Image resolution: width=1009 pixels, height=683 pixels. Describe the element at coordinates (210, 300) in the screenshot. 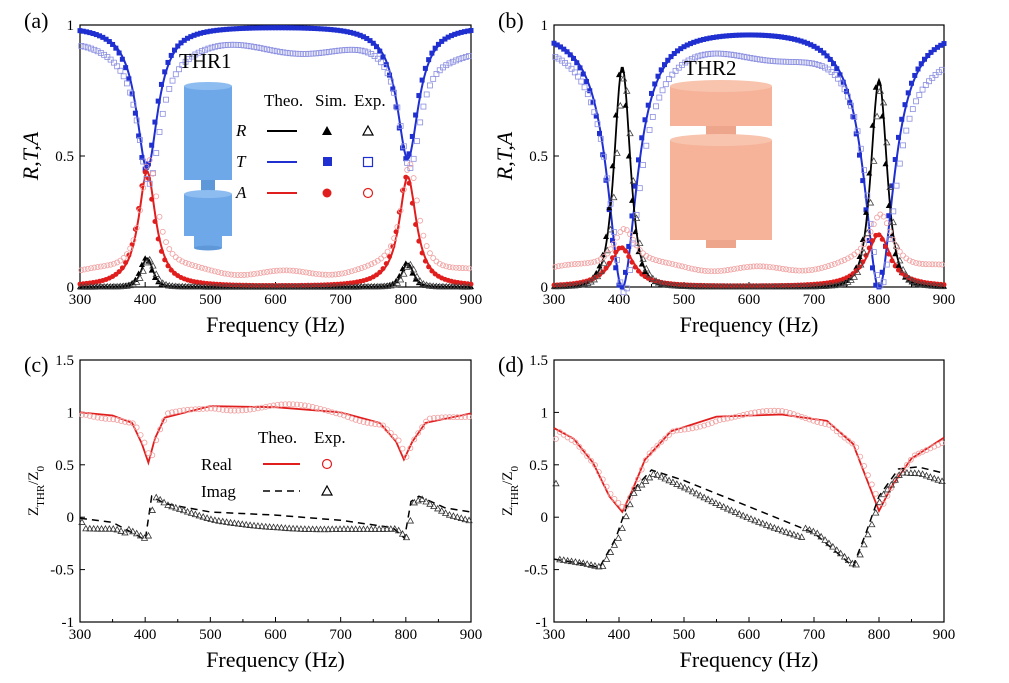

I see `x-tick-label: 500` at that location.